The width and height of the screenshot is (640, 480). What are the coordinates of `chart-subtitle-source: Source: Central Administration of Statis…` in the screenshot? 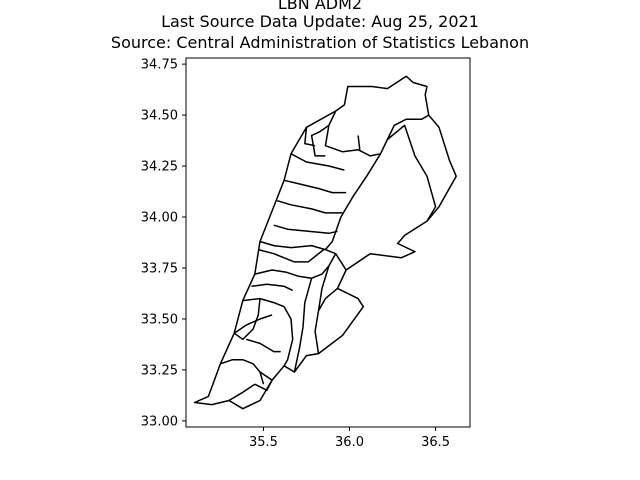 It's located at (320, 42).